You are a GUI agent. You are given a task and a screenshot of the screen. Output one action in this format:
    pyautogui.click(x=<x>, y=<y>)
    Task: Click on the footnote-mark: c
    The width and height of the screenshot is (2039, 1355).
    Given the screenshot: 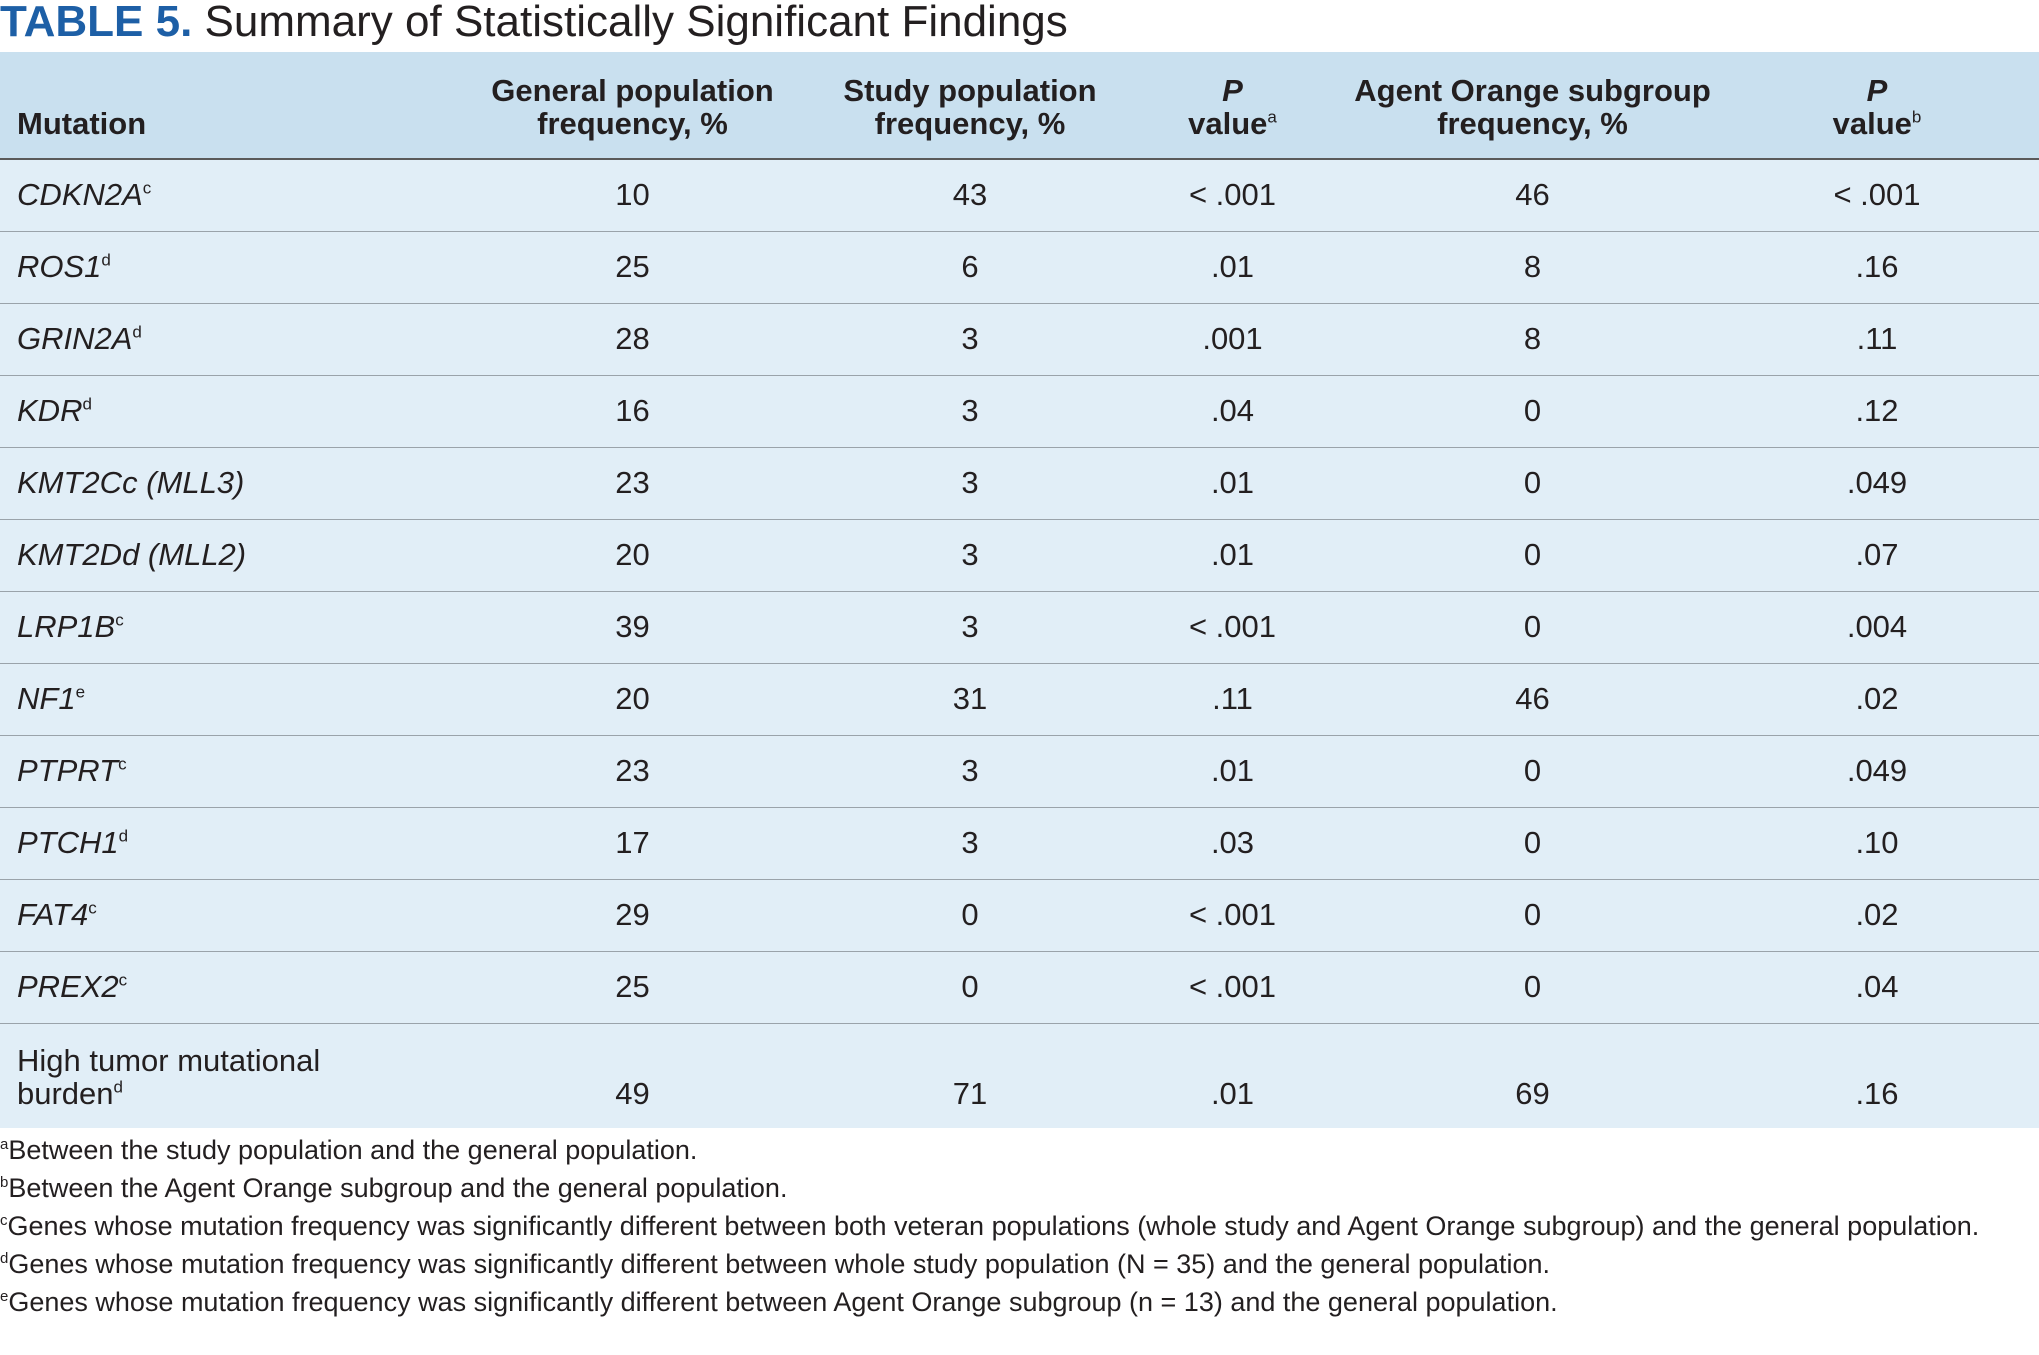 What is the action you would take?
    pyautogui.click(x=4, y=1220)
    